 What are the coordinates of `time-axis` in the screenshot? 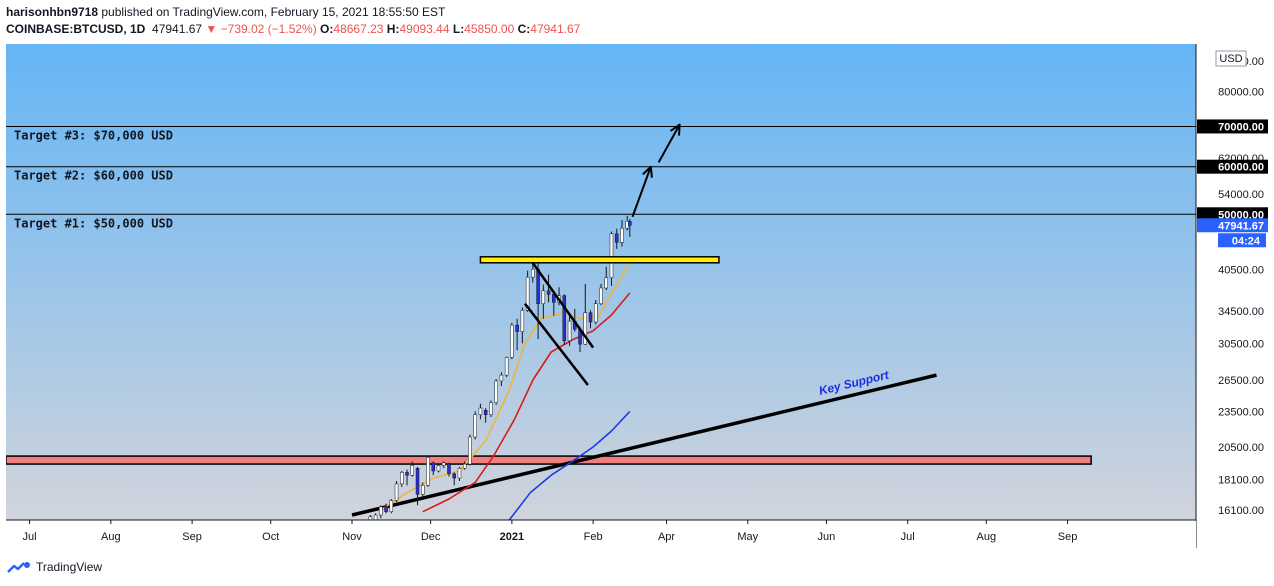 It's located at (601, 534).